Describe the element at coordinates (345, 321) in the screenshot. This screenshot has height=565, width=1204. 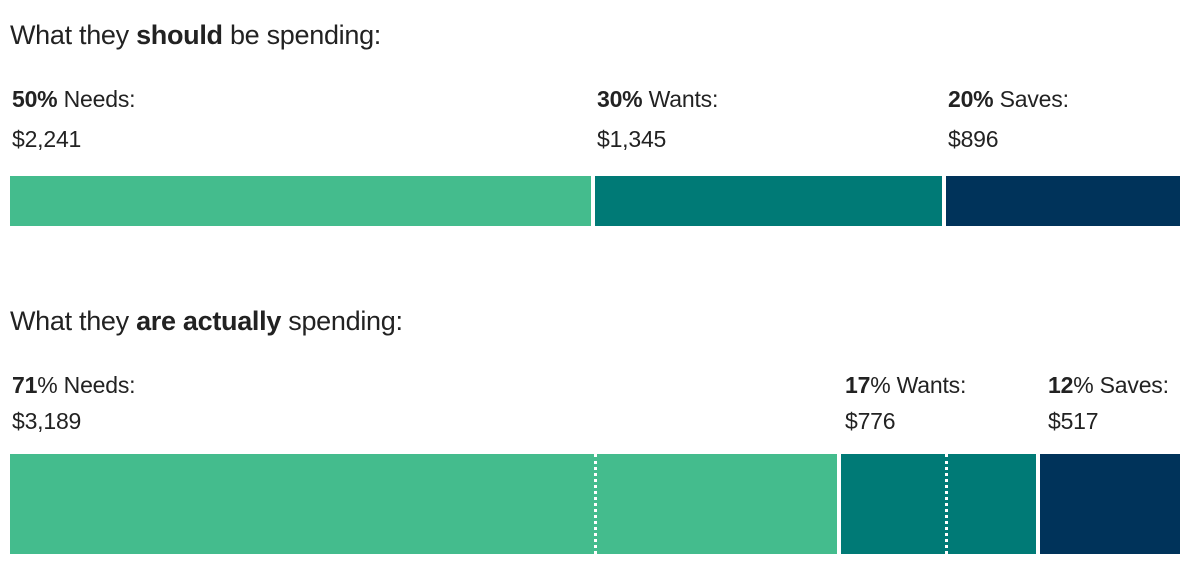
I see `chart-2-title-post: spending:` at that location.